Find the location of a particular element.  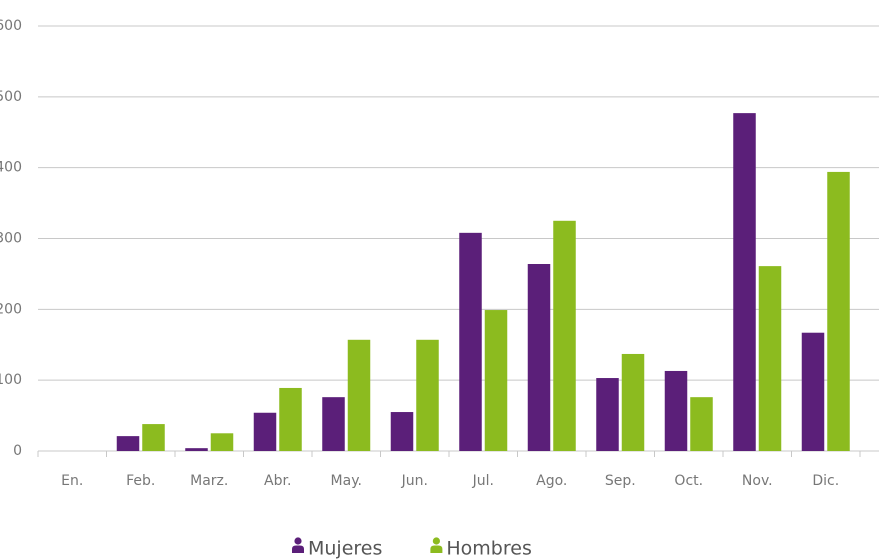

y-tick-label: 300 is located at coordinates (11, 239).